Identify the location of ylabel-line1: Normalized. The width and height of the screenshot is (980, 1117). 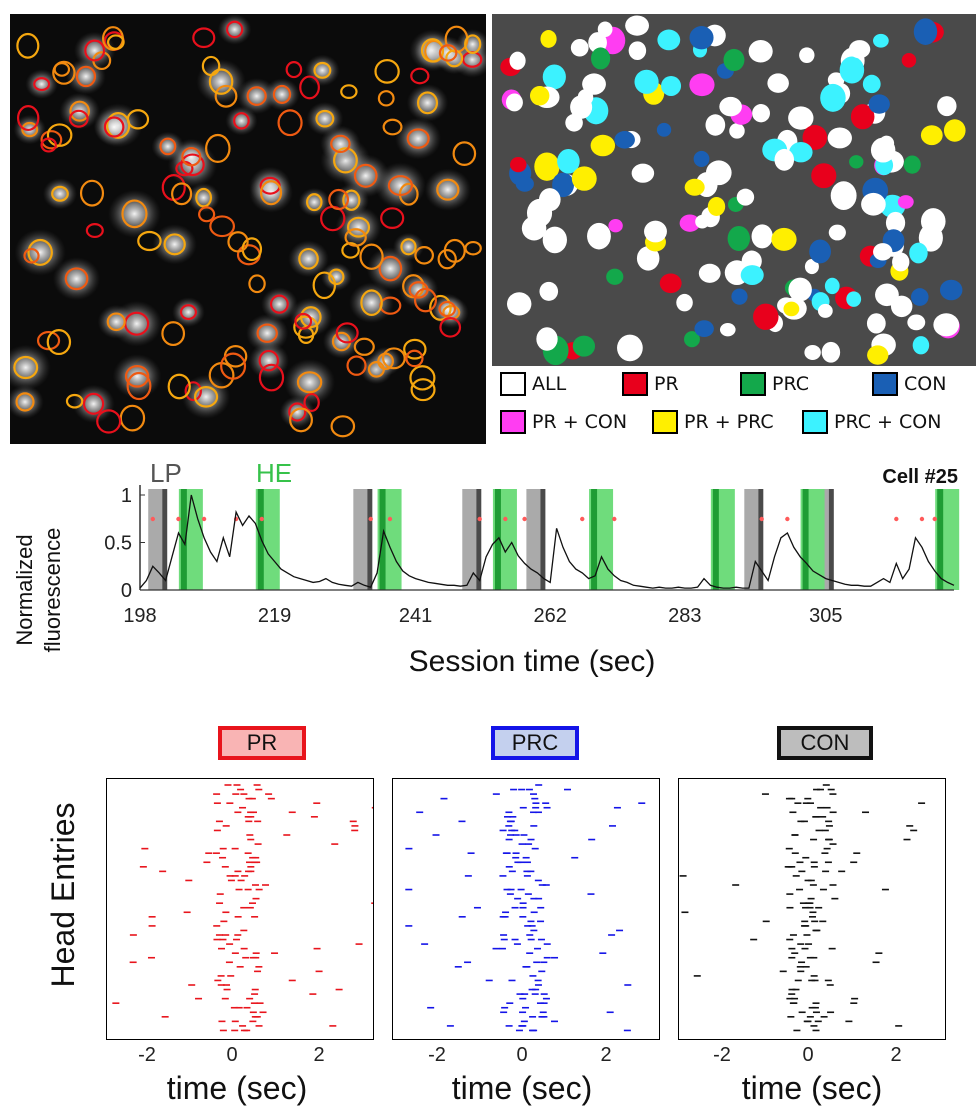
(24, 589).